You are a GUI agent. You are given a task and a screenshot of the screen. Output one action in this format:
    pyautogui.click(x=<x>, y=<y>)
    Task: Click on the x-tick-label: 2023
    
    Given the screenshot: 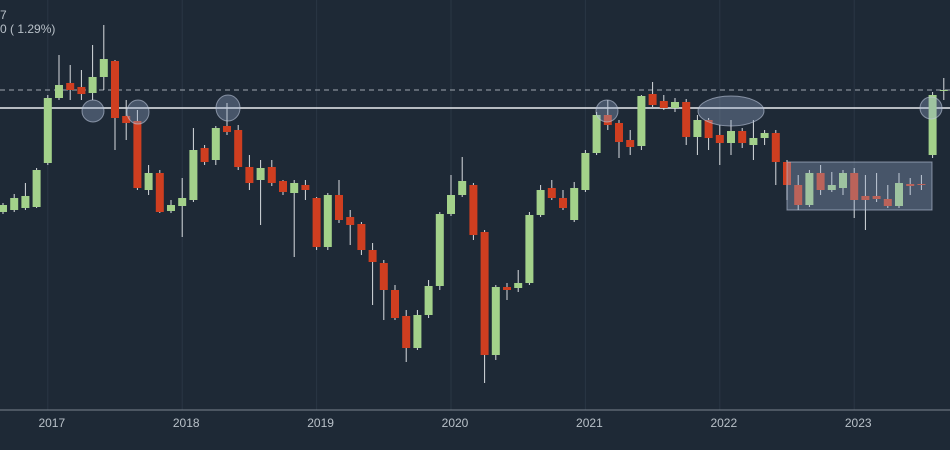 What is the action you would take?
    pyautogui.click(x=858, y=423)
    